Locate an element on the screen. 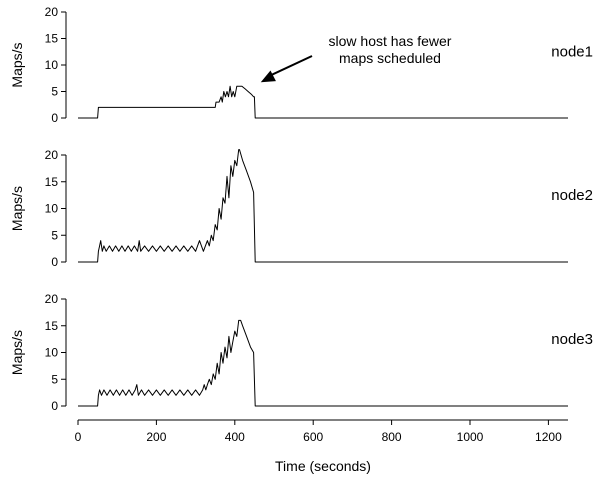 Image resolution: width=599 pixels, height=487 pixels. annotation-text: slow host has fewer is located at coordinates (390, 41).